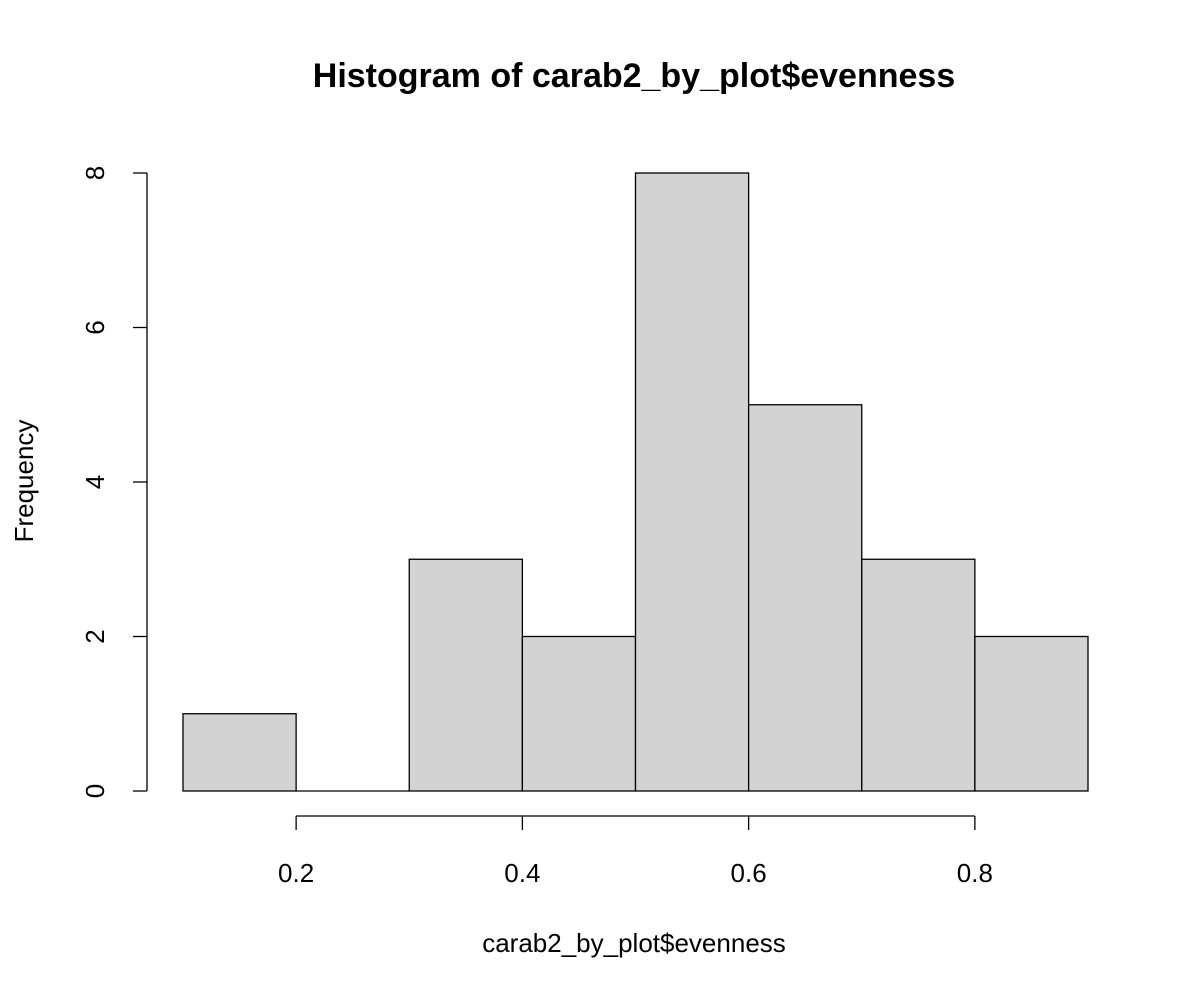 This screenshot has width=1200, height=1000. What do you see at coordinates (634, 76) in the screenshot?
I see `chart-title: Histogram of carab2_by_plot$evenness` at bounding box center [634, 76].